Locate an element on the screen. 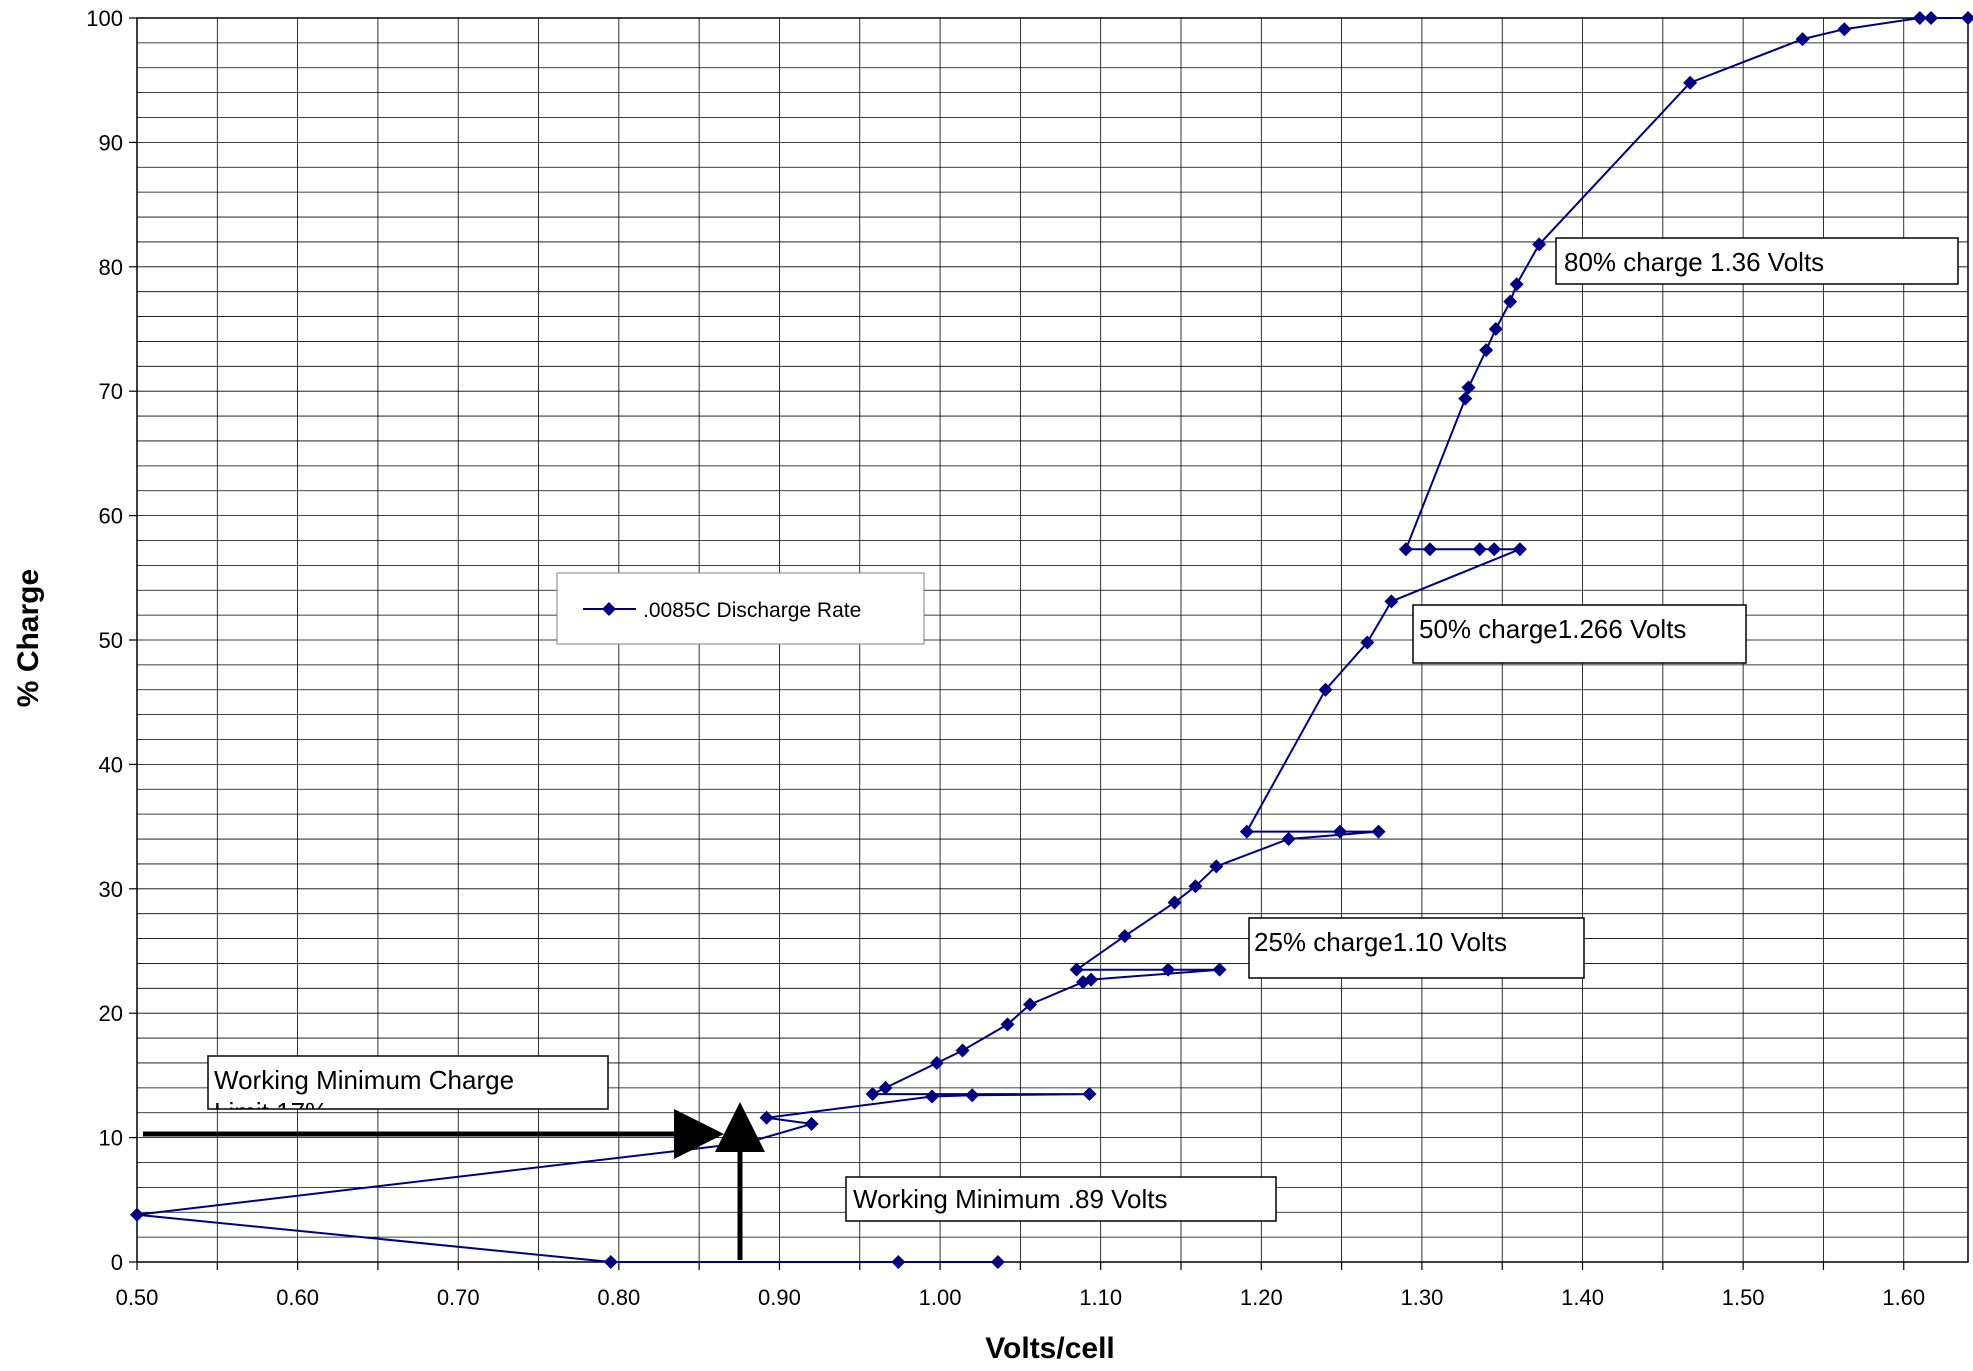 Image resolution: width=1973 pixels, height=1371 pixels. x-tick-label: 0.80 is located at coordinates (618, 1297).